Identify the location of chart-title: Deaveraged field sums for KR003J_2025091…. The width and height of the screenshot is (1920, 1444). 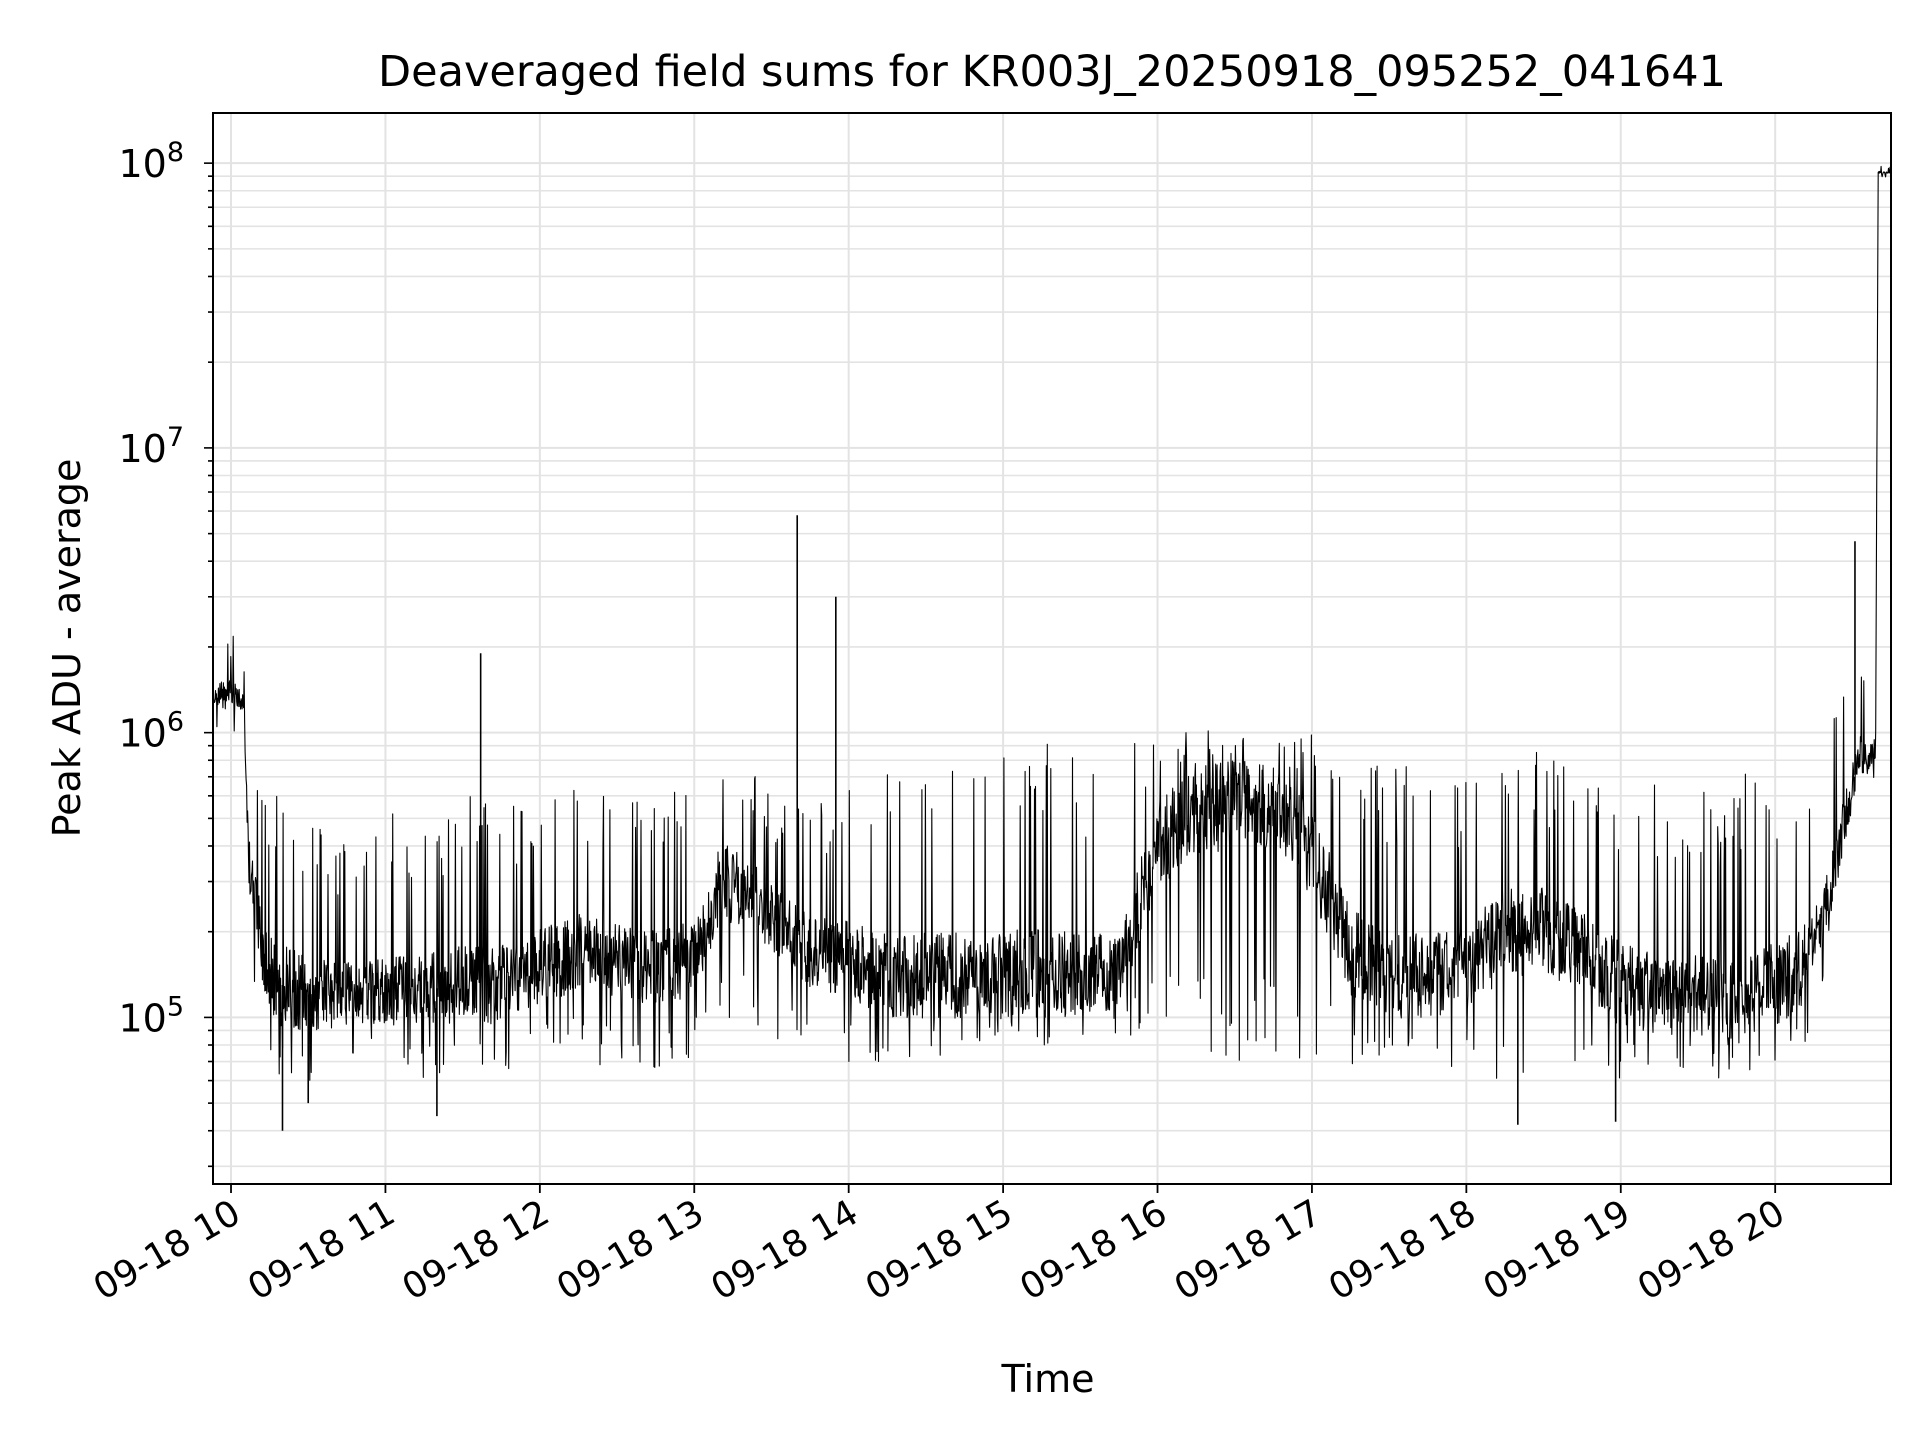
(1052, 72).